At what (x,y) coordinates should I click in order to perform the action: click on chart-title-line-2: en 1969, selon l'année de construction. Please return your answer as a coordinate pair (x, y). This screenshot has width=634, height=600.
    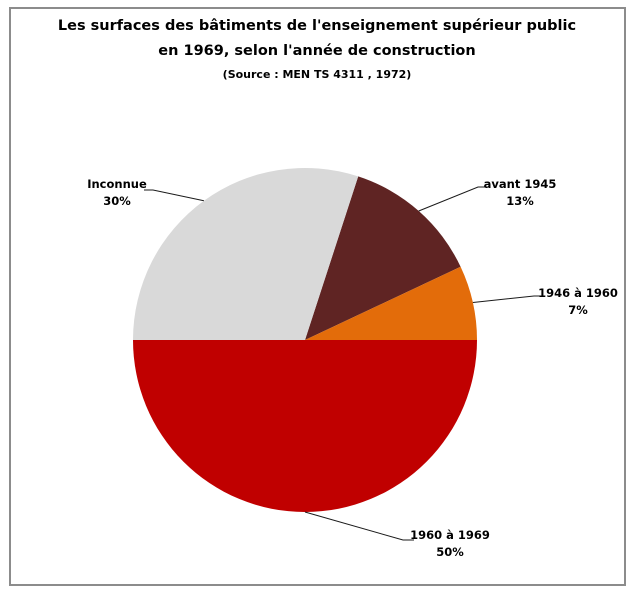
    Looking at the image, I should click on (317, 51).